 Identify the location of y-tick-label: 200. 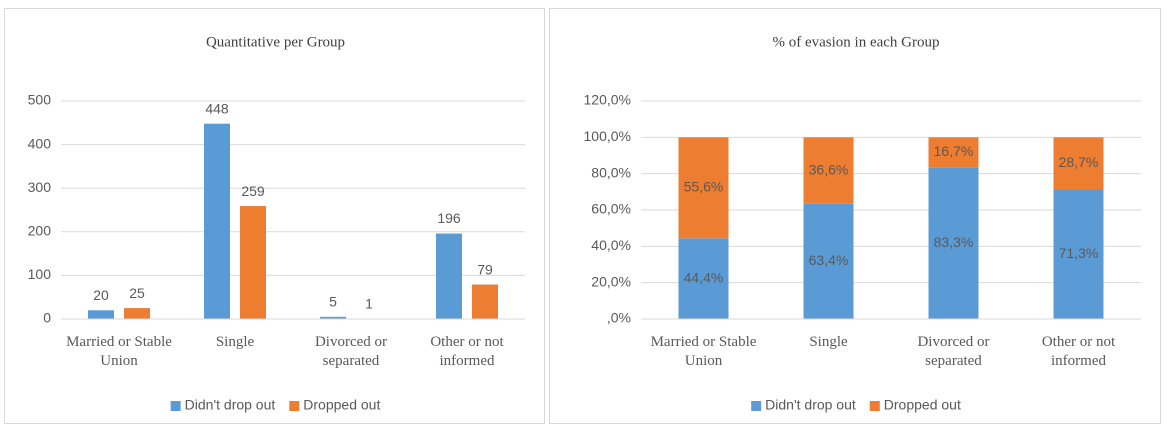
(40, 231).